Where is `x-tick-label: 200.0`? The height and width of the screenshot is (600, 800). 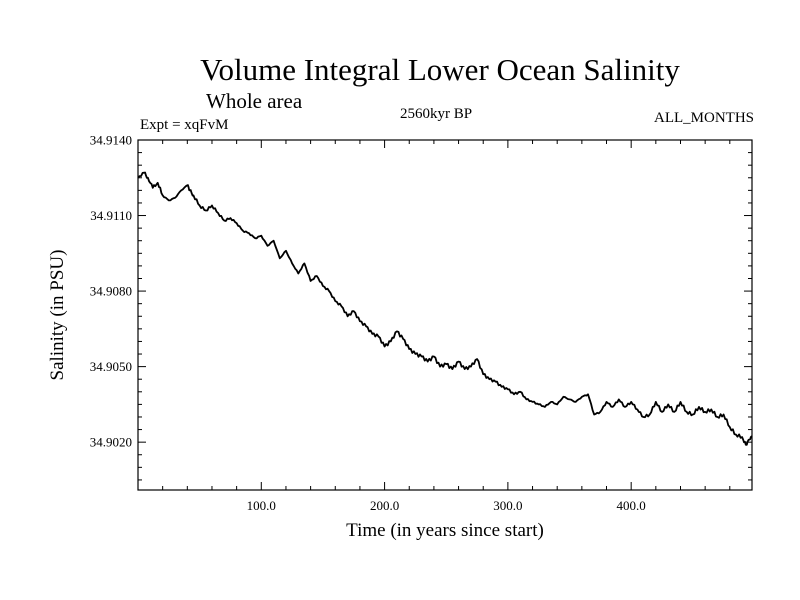
x-tick-label: 200.0 is located at coordinates (384, 505).